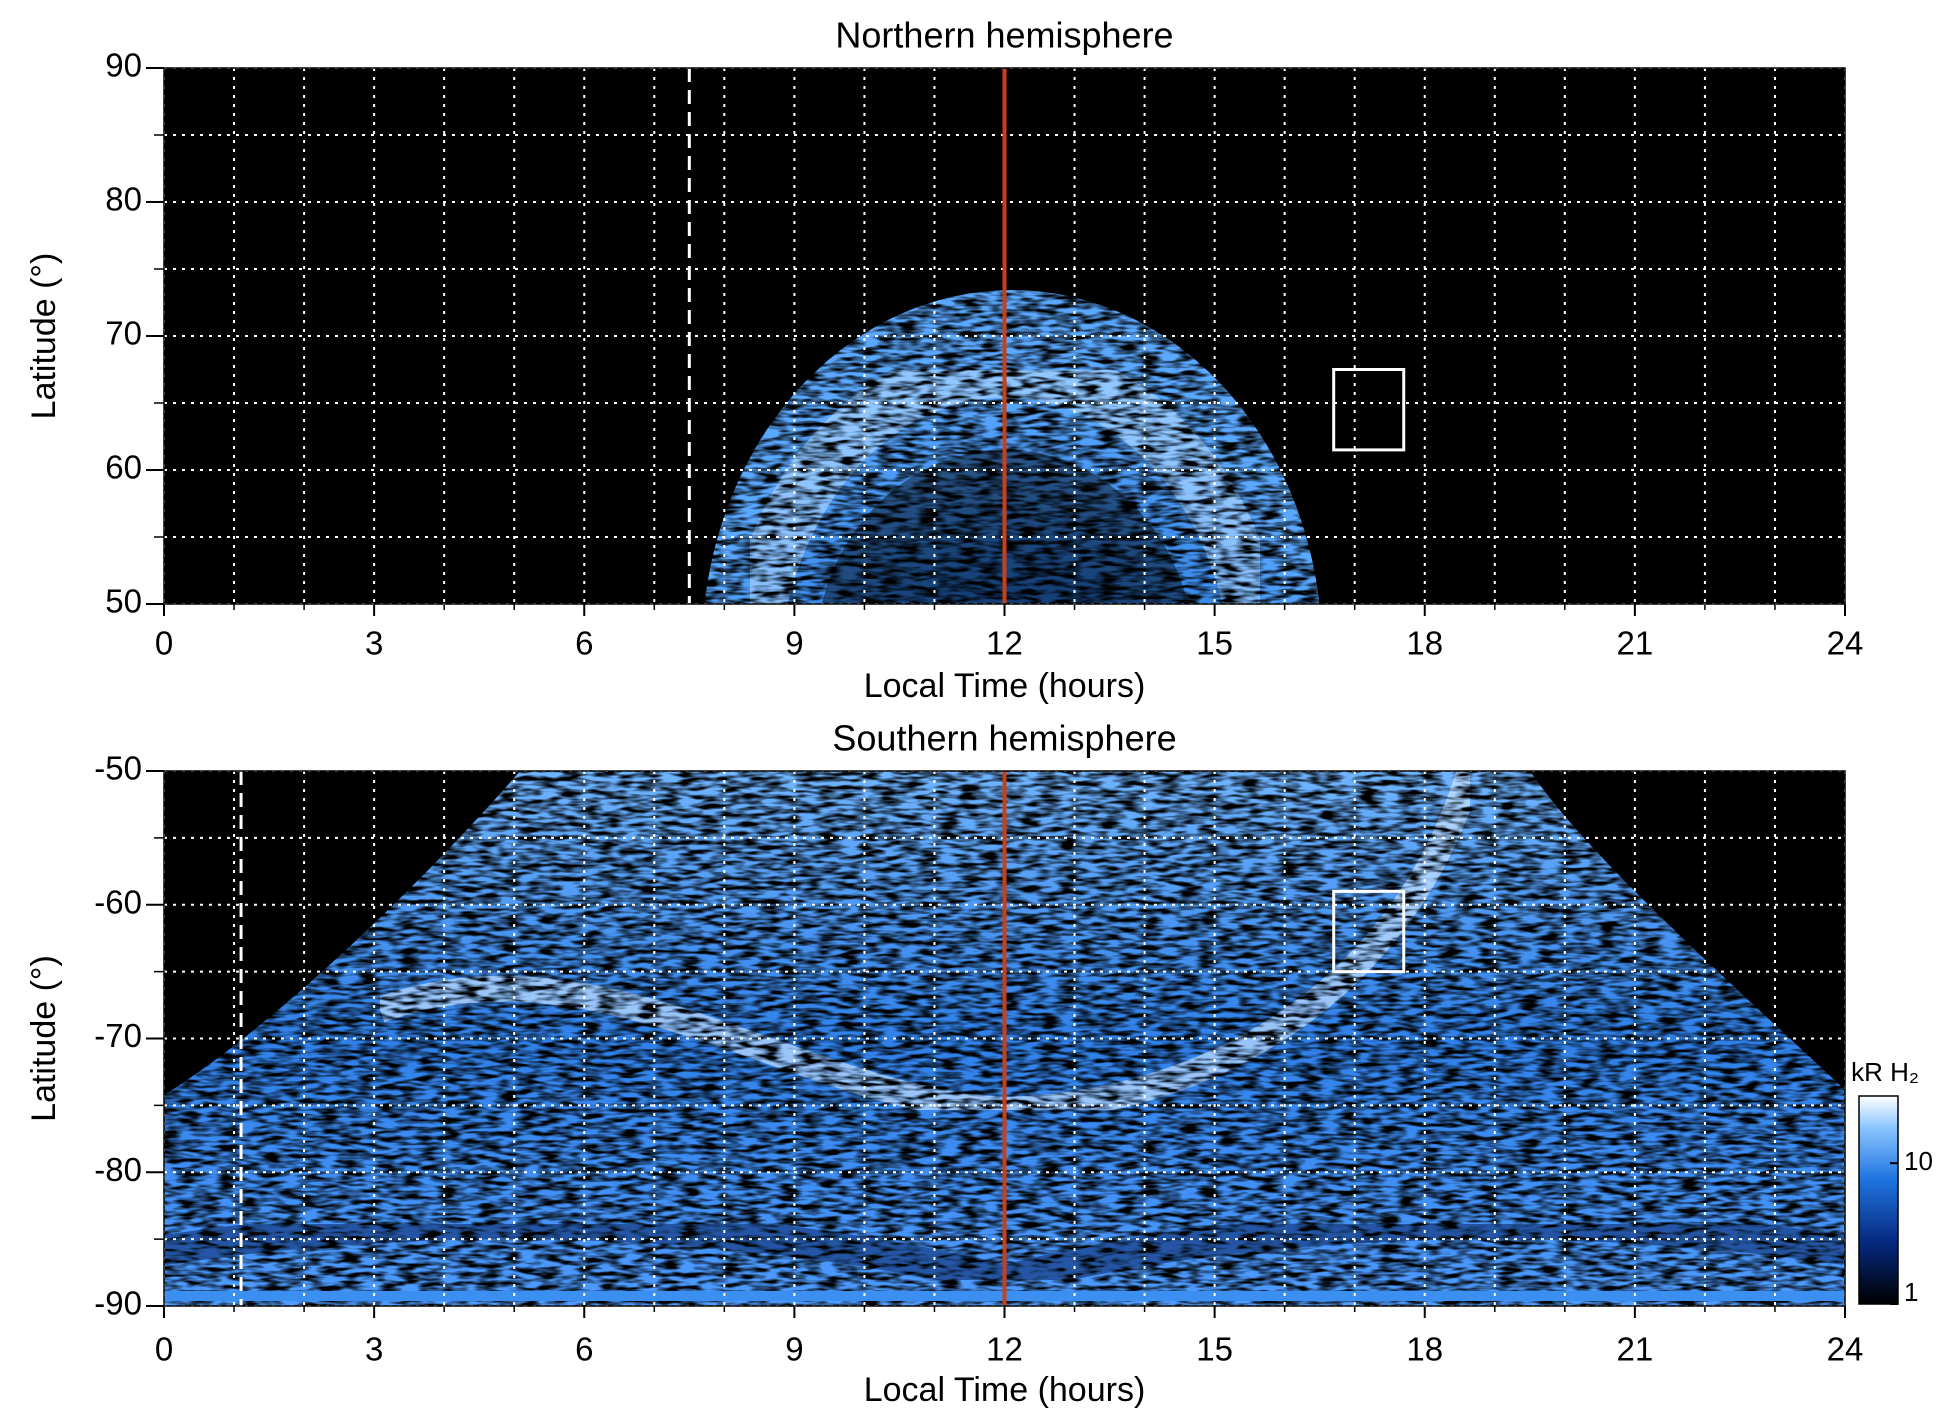 The height and width of the screenshot is (1423, 1950). What do you see at coordinates (118, 1303) in the screenshot?
I see `y-tick-label: -90` at bounding box center [118, 1303].